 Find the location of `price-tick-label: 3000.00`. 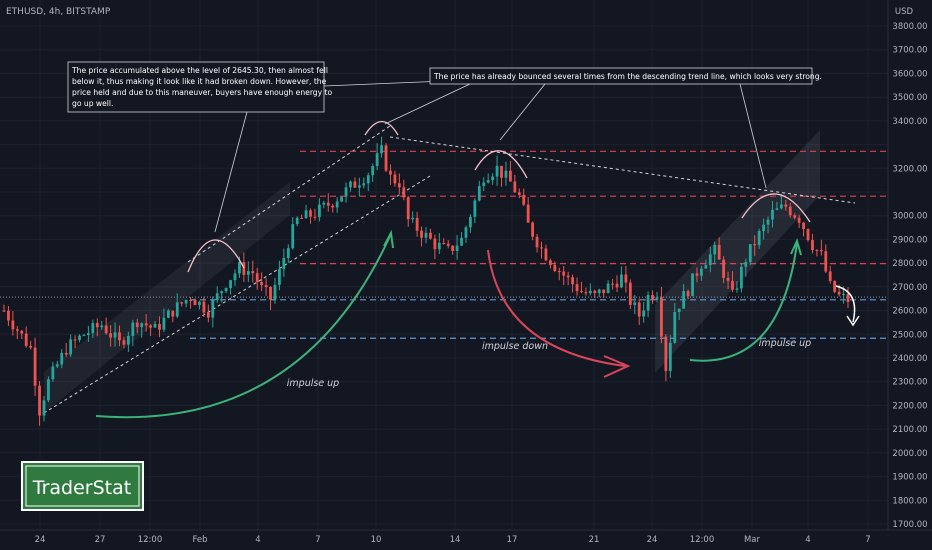

price-tick-label: 3000.00 is located at coordinates (909, 217).